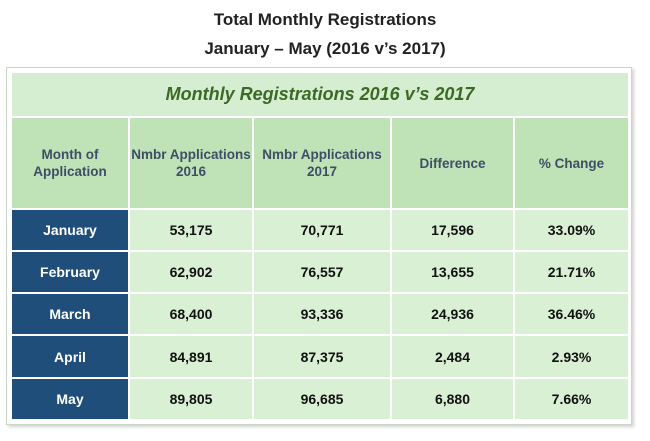 The image size is (650, 441). I want to click on table-row: April 84,891 87,375 2,484 2.93%, so click(320, 356).